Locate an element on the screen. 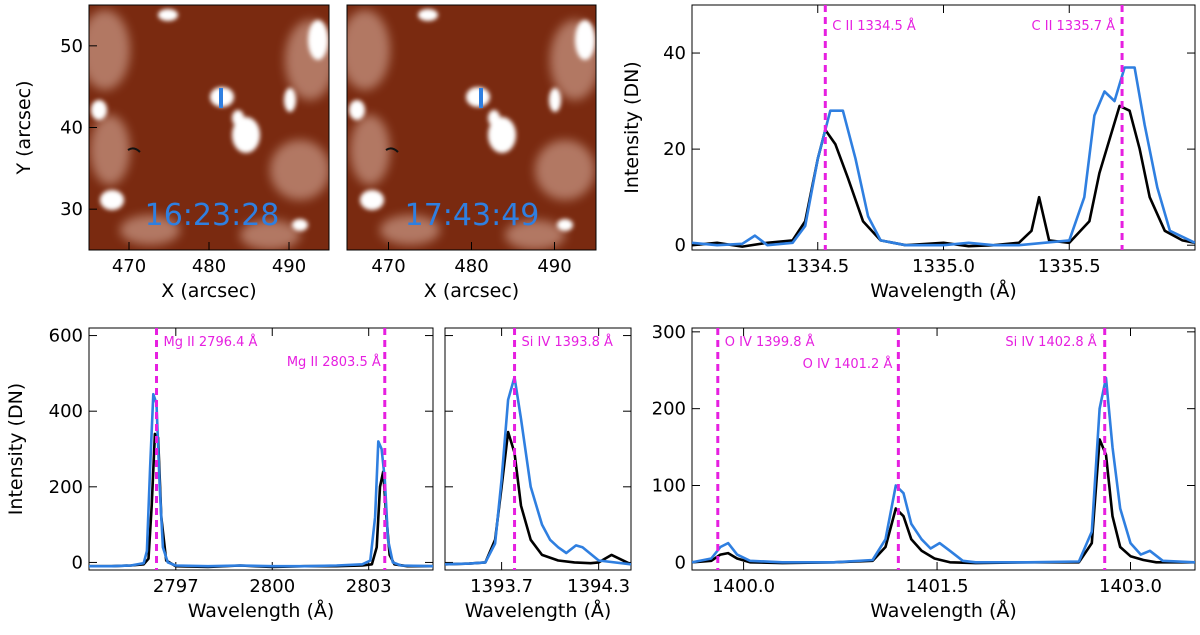 The height and width of the screenshot is (635, 1200). image-panel-1: 16:23:28 is located at coordinates (209, 127).